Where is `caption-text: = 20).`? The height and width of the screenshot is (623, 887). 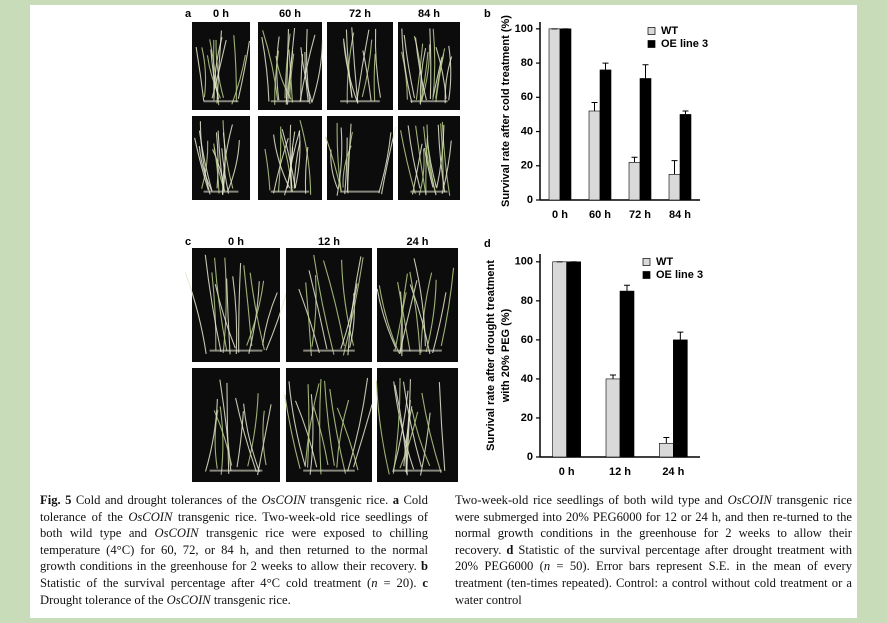
caption-text: = 20). is located at coordinates (400, 582).